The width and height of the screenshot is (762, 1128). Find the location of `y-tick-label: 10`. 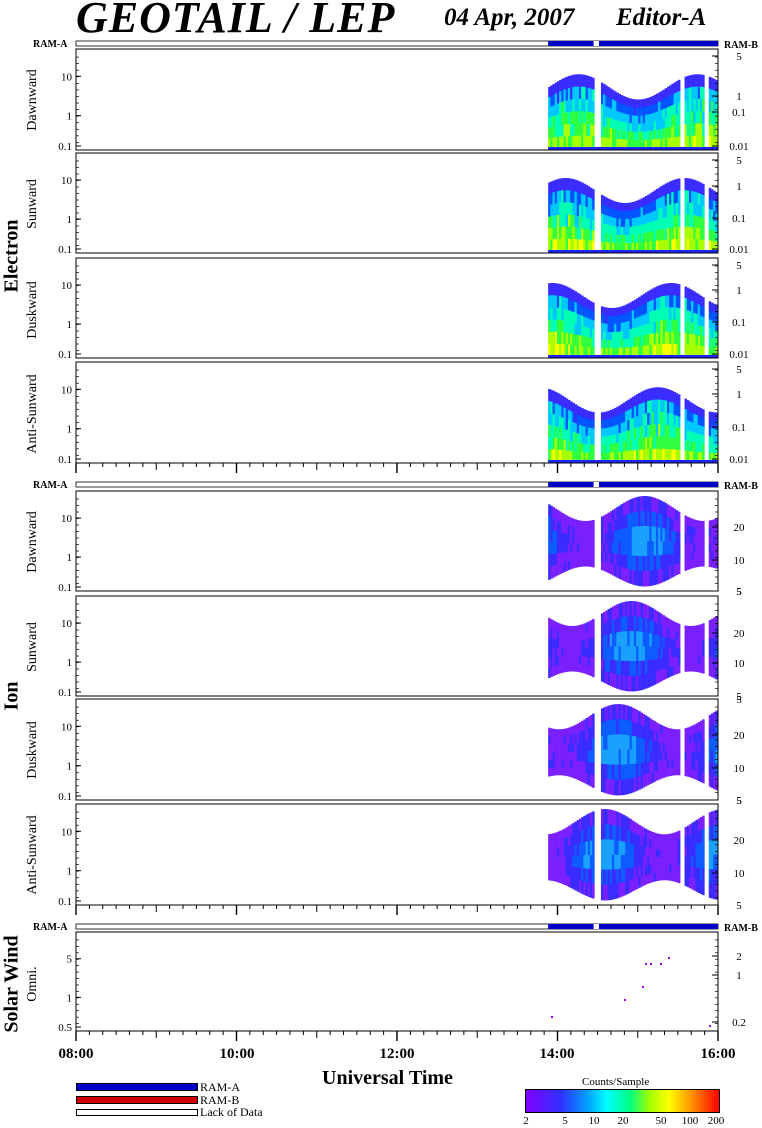

y-tick-label: 10 is located at coordinates (67, 624).